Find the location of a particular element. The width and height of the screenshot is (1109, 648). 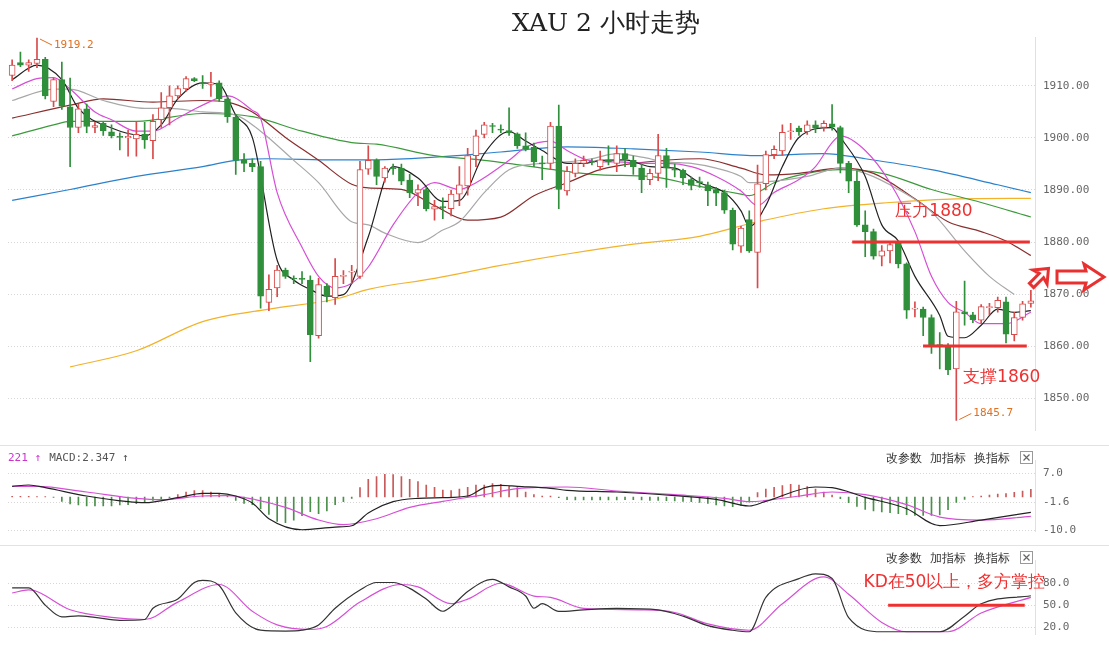

y-tick-label: 7.0 is located at coordinates (1053, 473).